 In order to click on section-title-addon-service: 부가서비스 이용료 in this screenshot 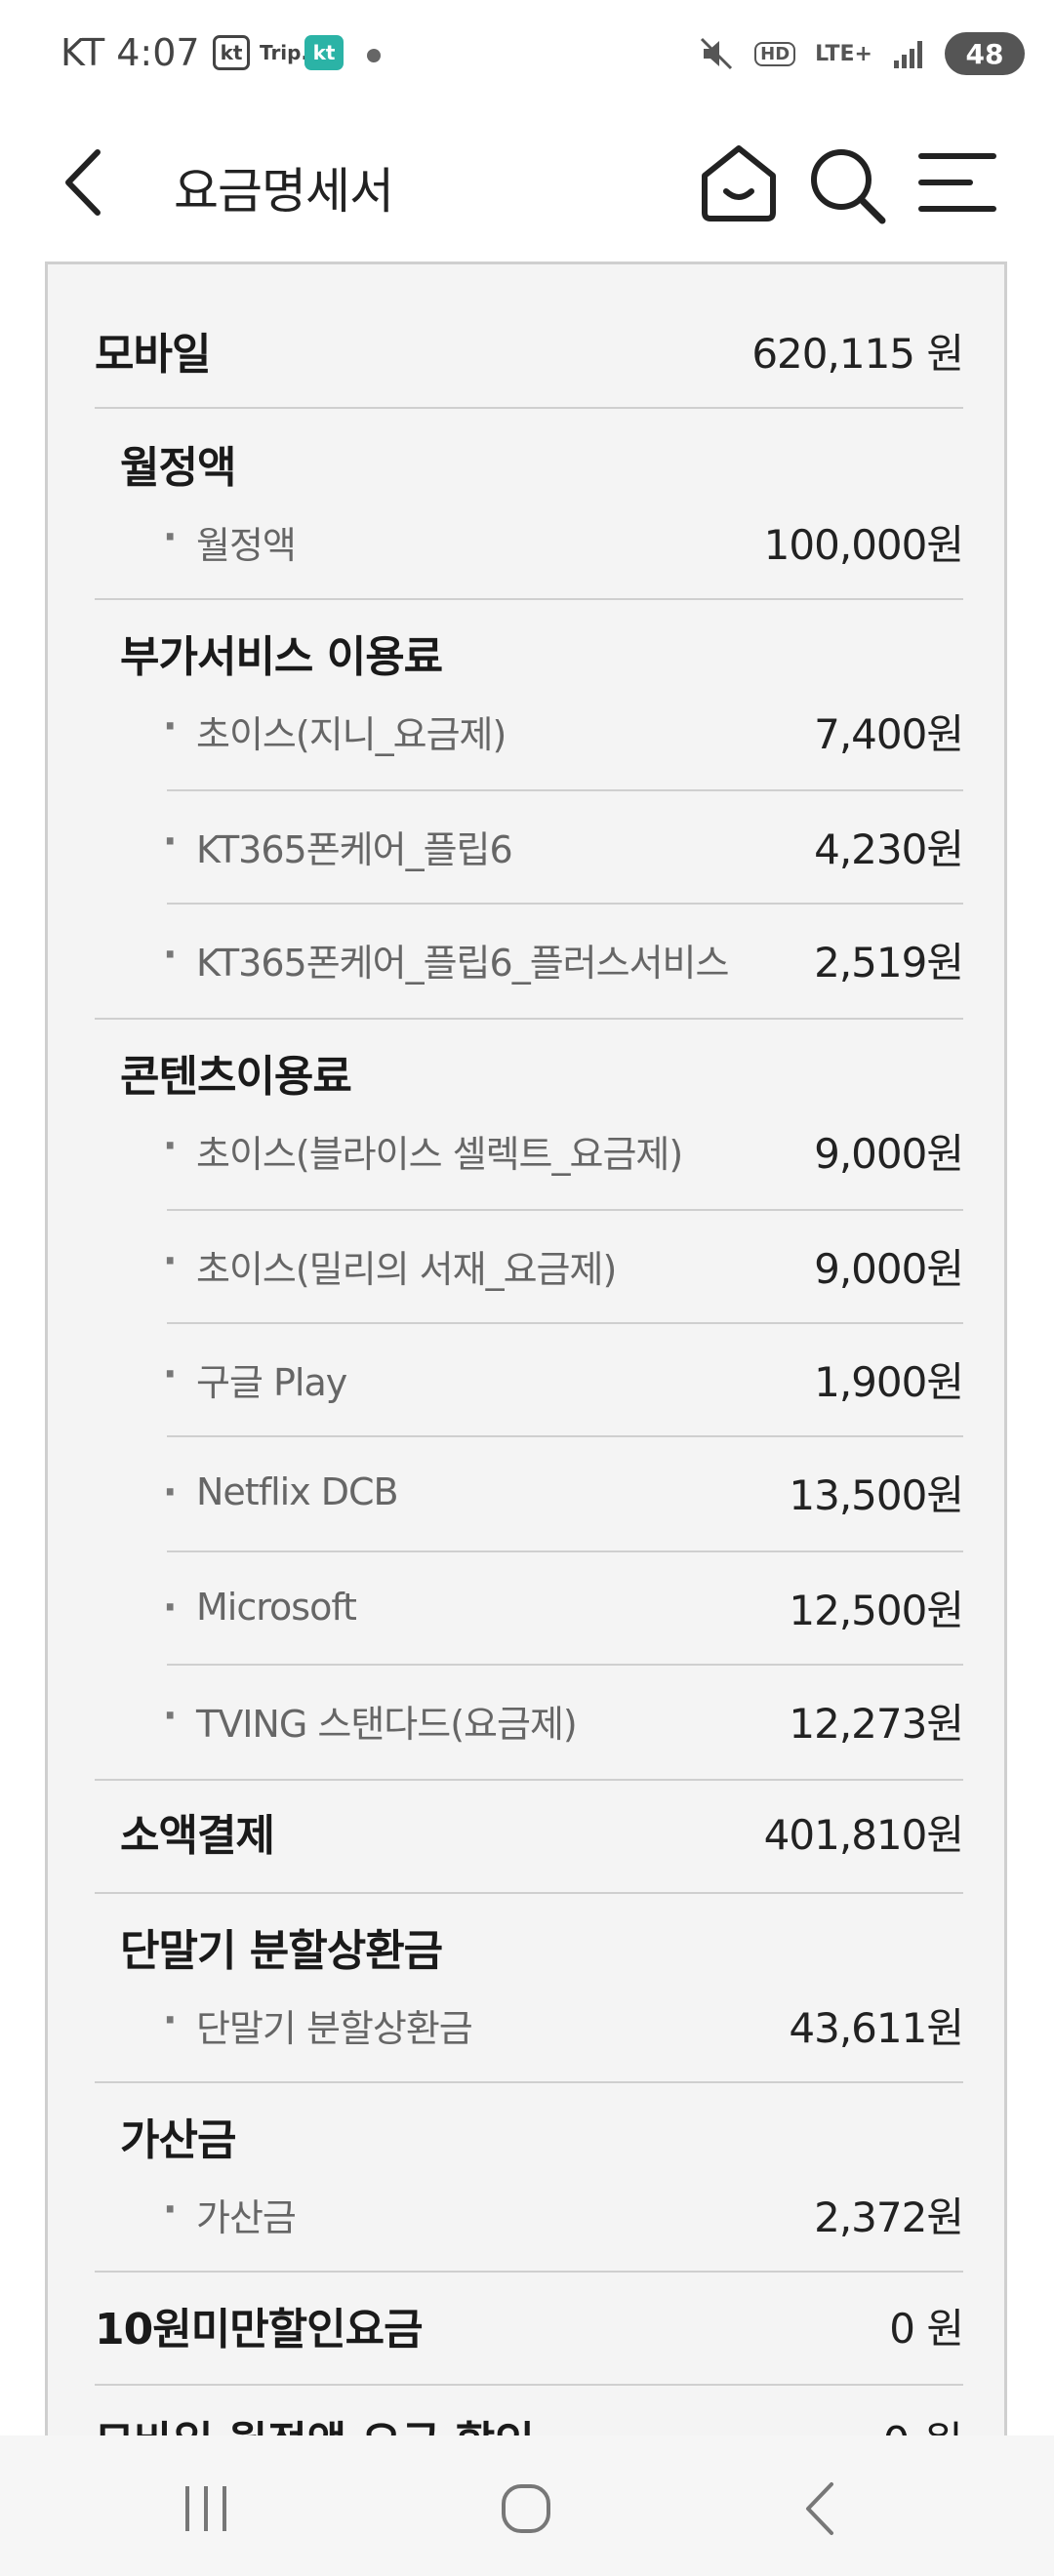, I will do `click(281, 657)`.